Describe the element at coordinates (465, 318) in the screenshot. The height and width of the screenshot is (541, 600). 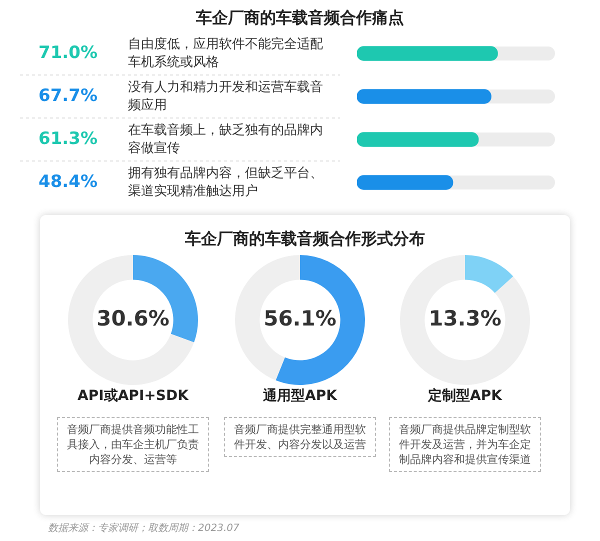
I see `data-label: 13.3%` at that location.